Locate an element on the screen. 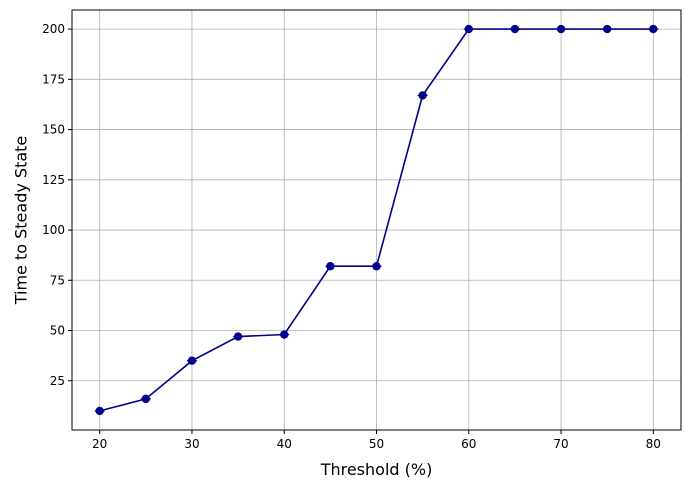  y-tick-label: 25 is located at coordinates (57, 381).